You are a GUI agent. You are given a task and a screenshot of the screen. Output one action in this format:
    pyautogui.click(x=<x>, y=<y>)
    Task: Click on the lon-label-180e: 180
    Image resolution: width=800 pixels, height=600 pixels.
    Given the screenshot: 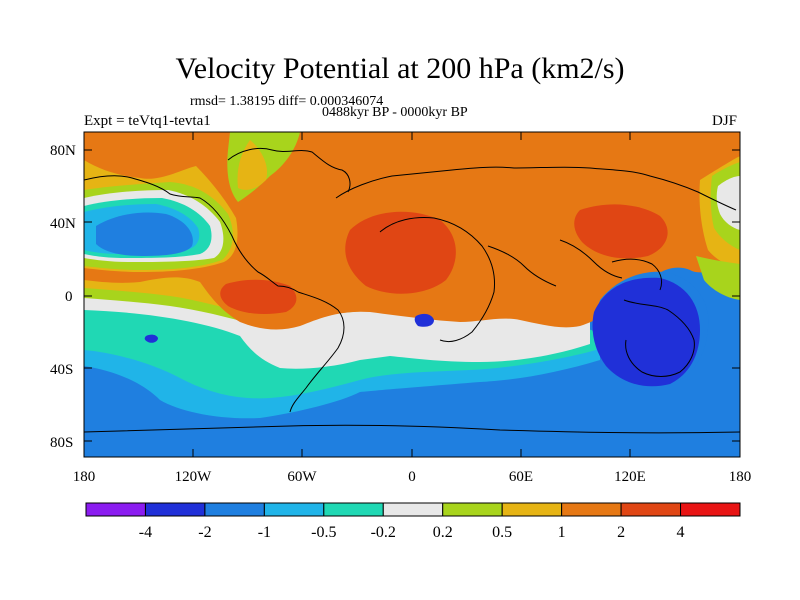 What is the action you would take?
    pyautogui.click(x=740, y=477)
    